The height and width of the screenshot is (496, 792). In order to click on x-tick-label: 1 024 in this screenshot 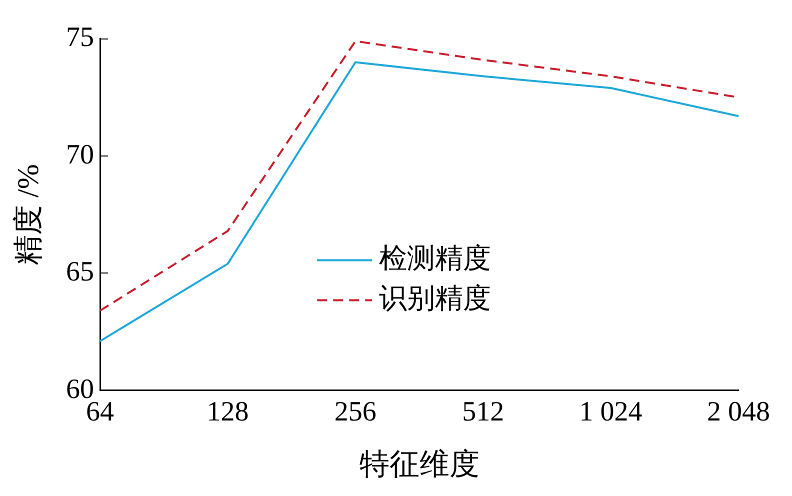, I will do `click(610, 412)`.